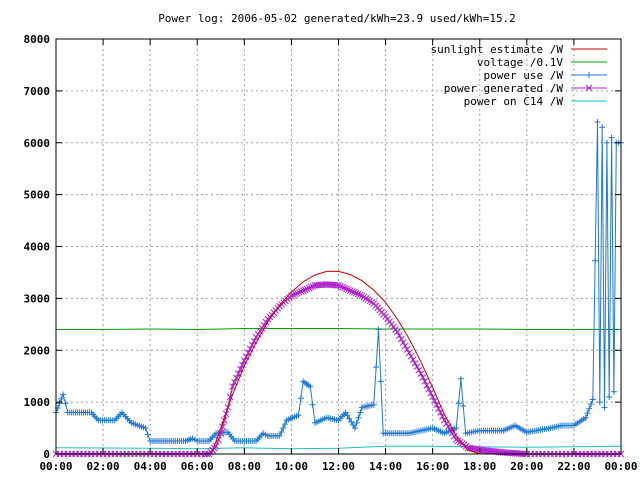 This screenshot has height=480, width=640. What do you see at coordinates (385, 466) in the screenshot?
I see `x-tick-label: 14:00` at bounding box center [385, 466].